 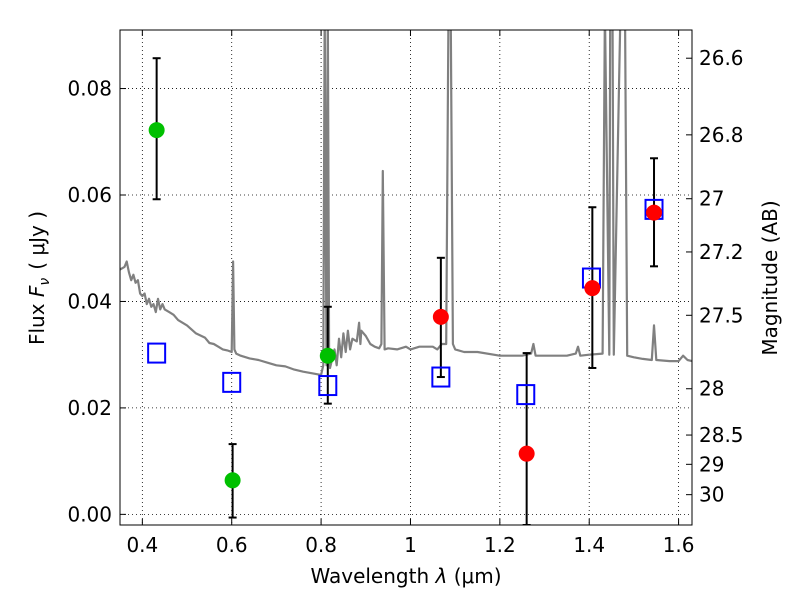 What do you see at coordinates (721, 135) in the screenshot?
I see `magnitude-tick-label: 26.8` at bounding box center [721, 135].